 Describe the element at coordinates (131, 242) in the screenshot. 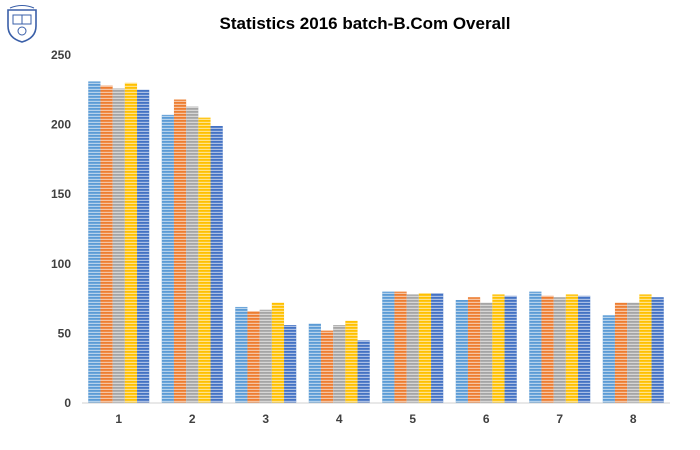

I see `bar-stripe-cat1-series4` at that location.